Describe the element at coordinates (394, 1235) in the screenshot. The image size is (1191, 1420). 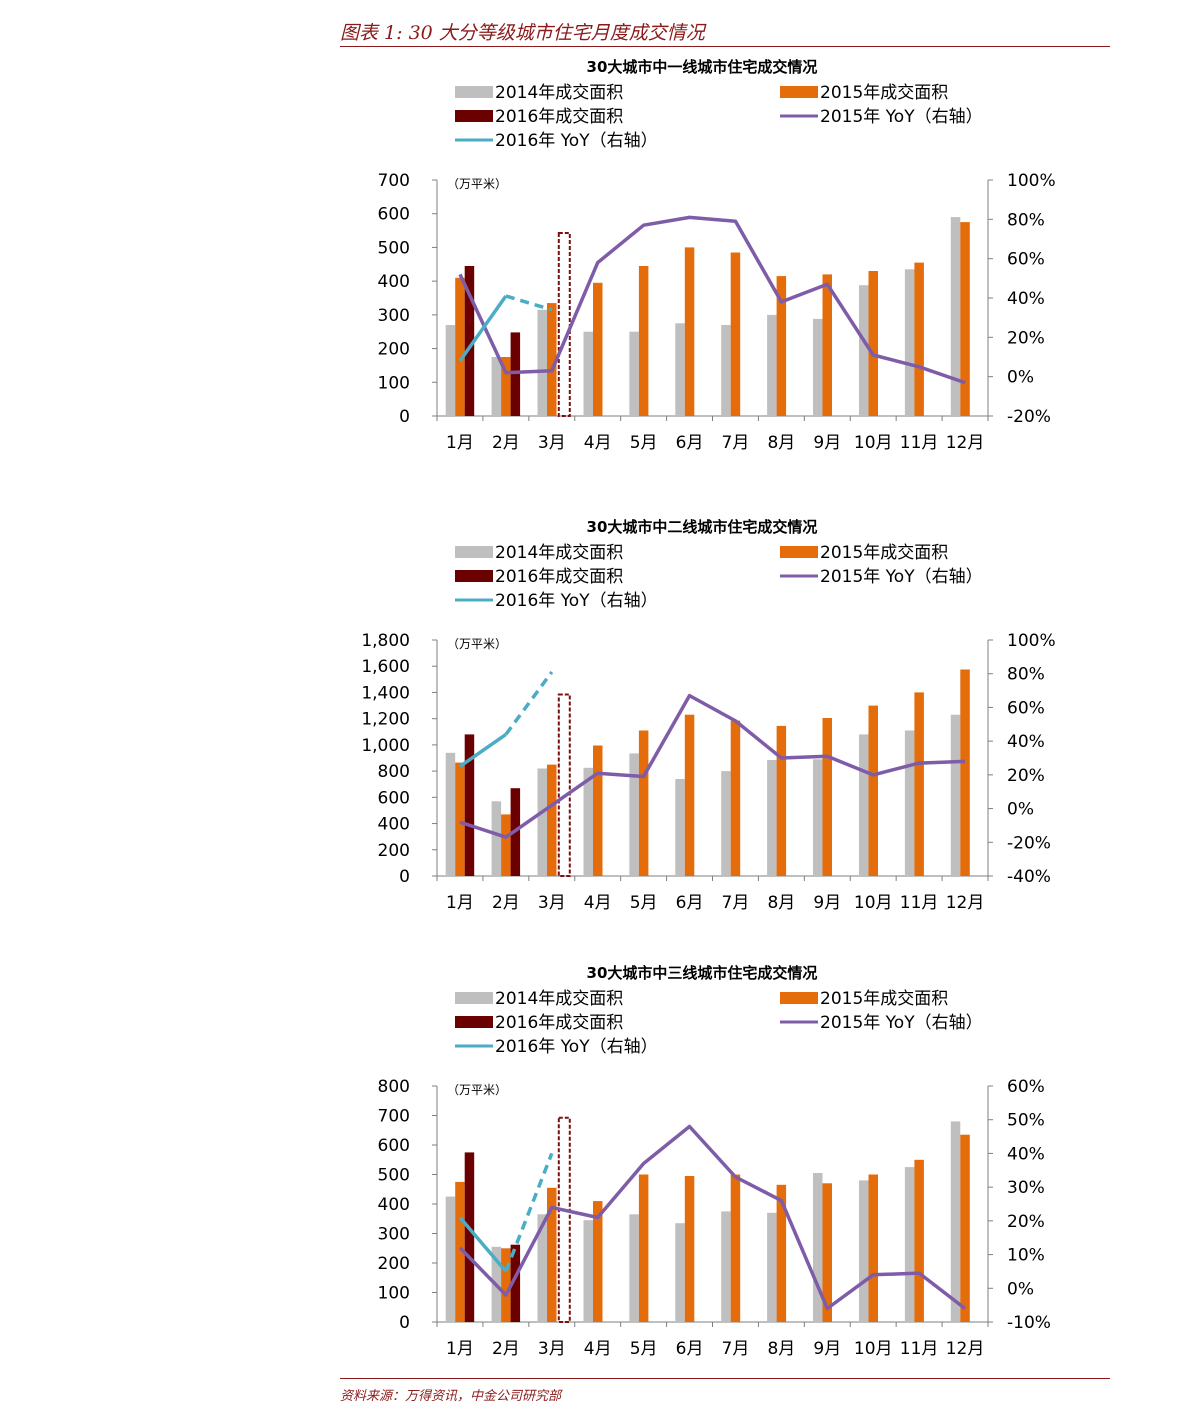
I see `y-tick-label: 300` at that location.